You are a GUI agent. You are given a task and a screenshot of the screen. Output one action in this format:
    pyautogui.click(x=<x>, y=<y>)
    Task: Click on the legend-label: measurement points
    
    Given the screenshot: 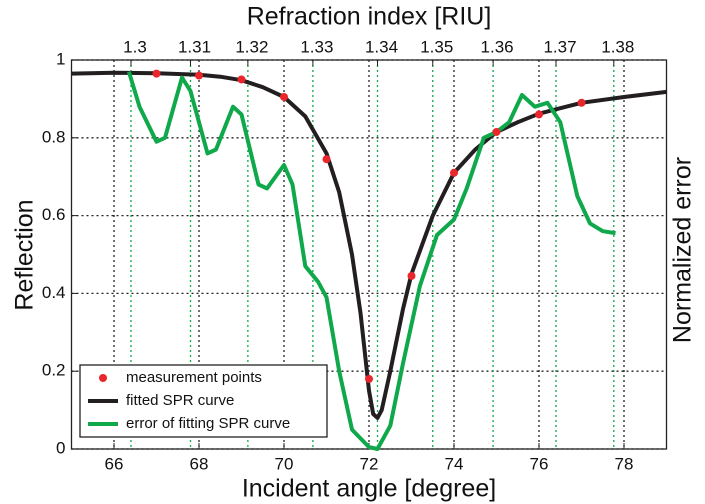 What is the action you would take?
    pyautogui.click(x=194, y=377)
    